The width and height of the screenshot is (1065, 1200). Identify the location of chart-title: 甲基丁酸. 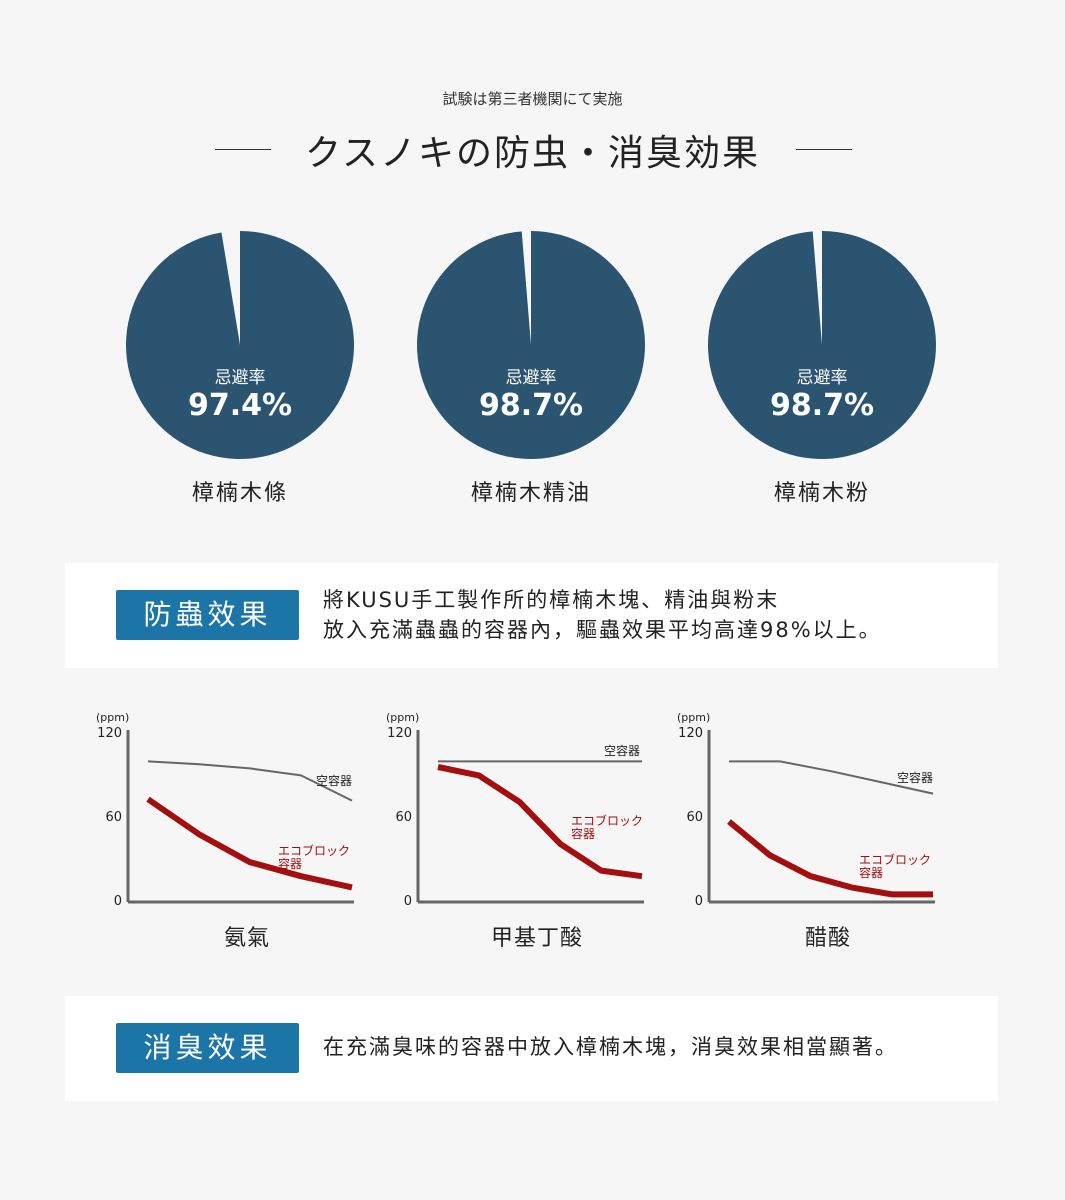
(536, 938).